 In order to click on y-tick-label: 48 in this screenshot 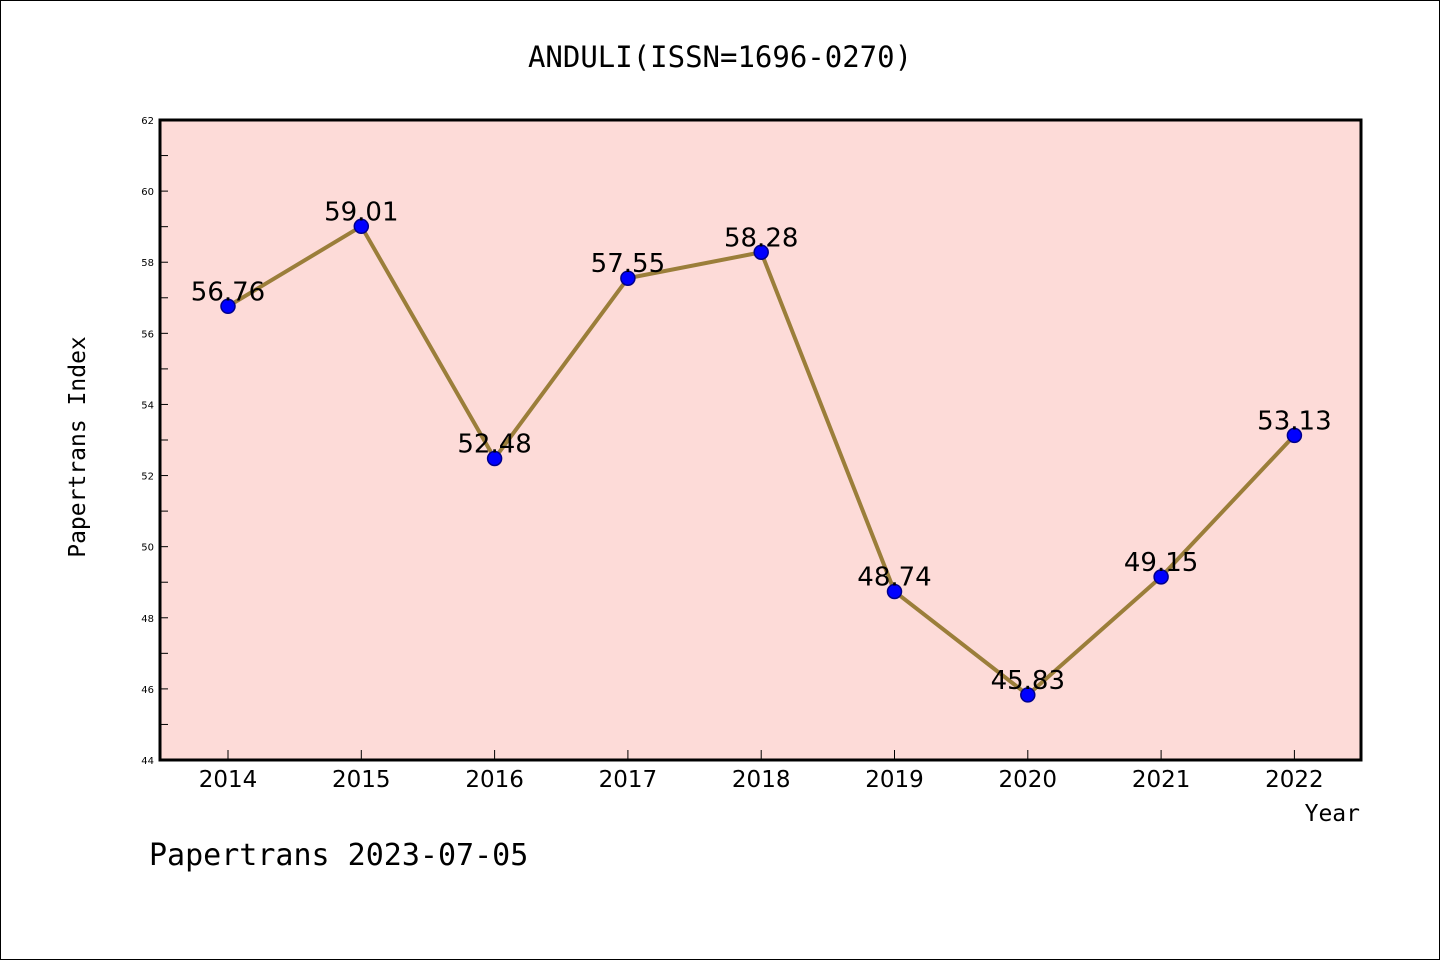, I will do `click(147, 619)`.